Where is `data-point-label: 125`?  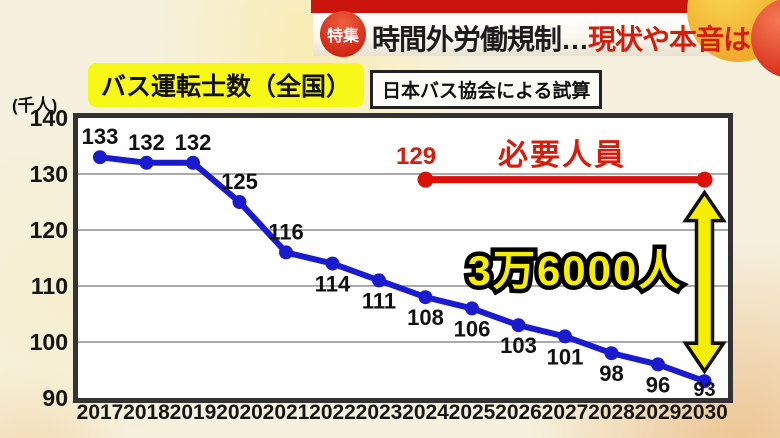
data-point-label: 125 is located at coordinates (239, 181).